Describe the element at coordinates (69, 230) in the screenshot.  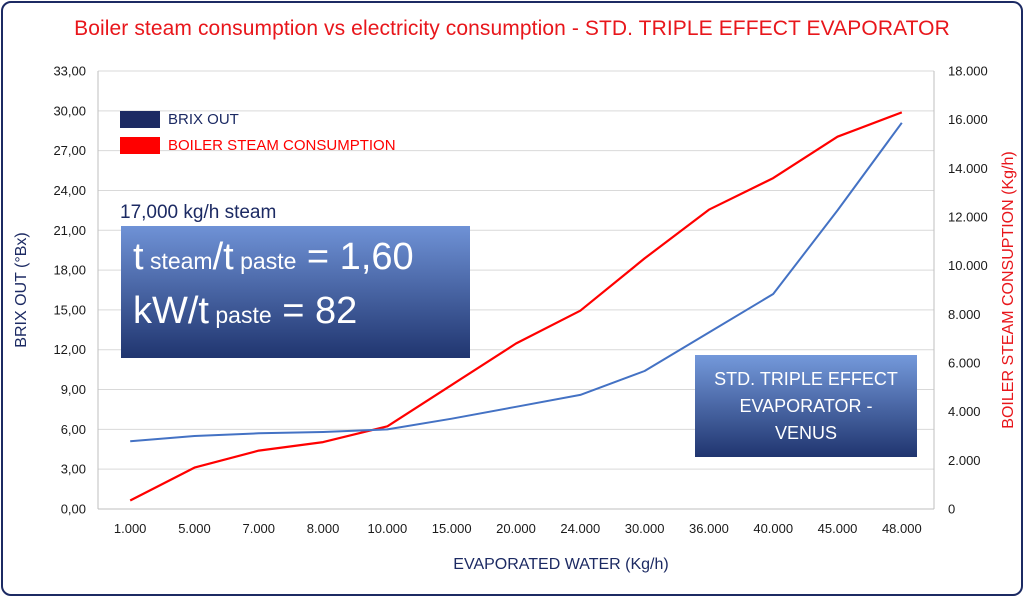
I see `y-left-tick-label: 21,00` at that location.